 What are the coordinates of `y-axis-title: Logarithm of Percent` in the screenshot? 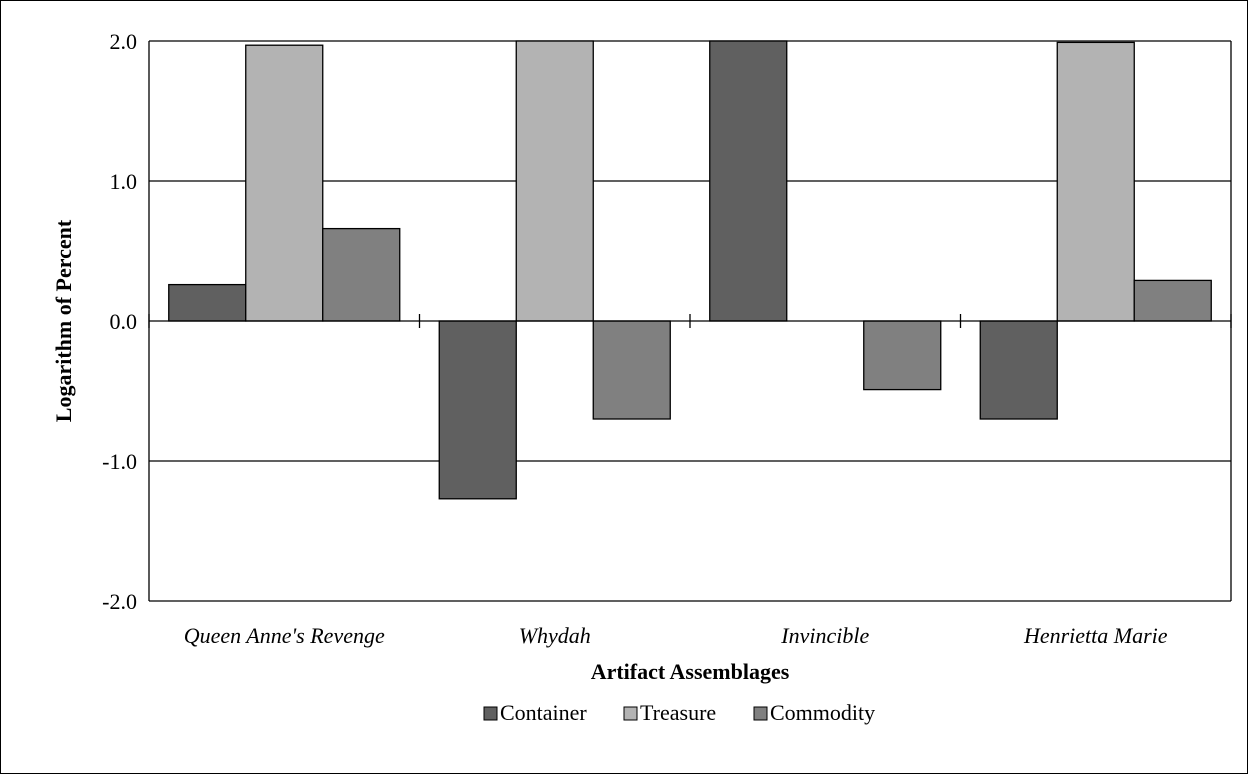 It's located at (63, 320).